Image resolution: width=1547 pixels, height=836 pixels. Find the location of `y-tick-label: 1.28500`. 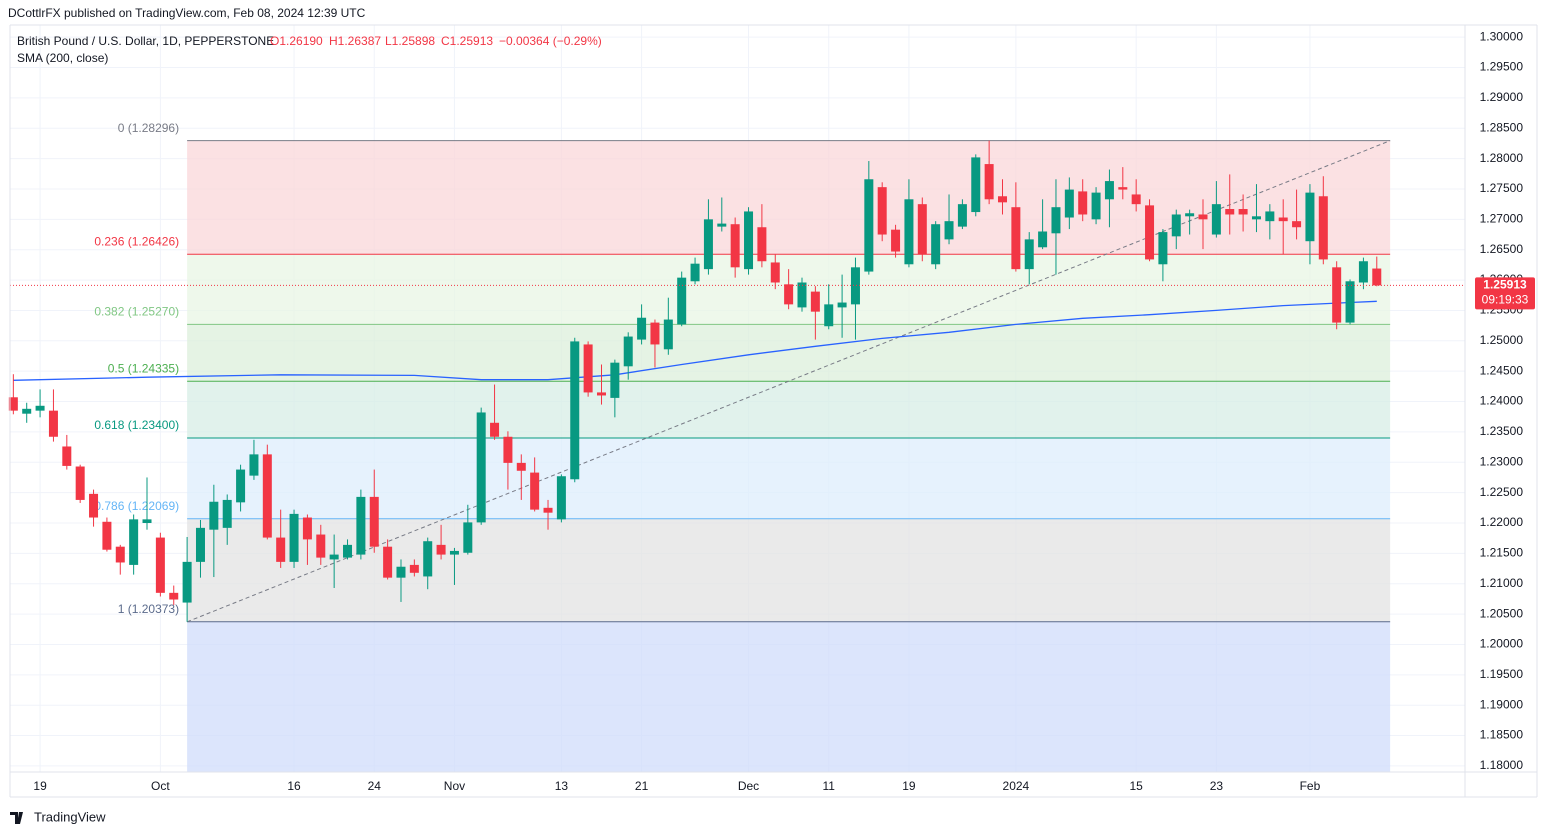

y-tick-label: 1.28500 is located at coordinates (1502, 127).